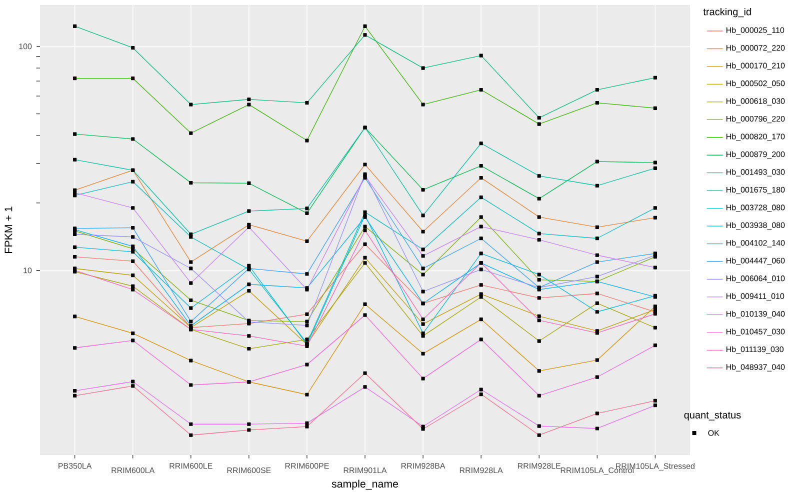 The image size is (800, 500). Describe the element at coordinates (28, 271) in the screenshot. I see `y-tick-label: 10` at that location.